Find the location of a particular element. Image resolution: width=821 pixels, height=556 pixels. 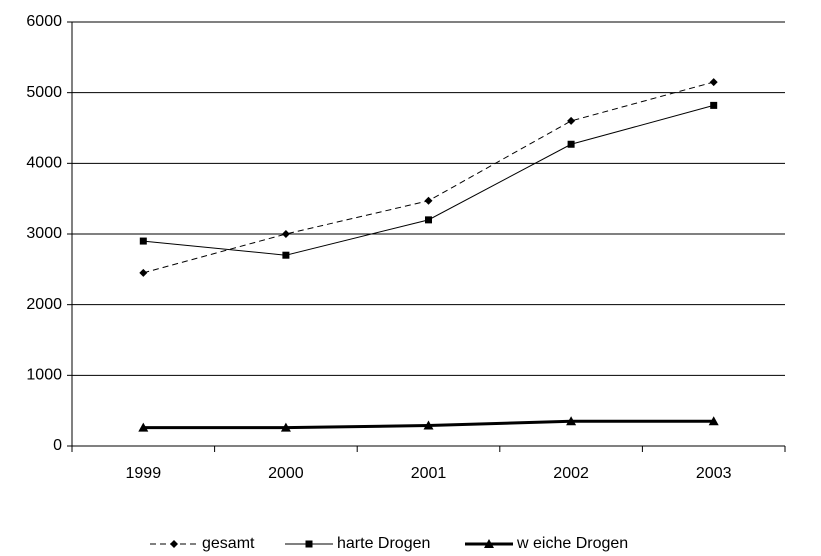

y-tick-label: 1000 is located at coordinates (44, 375).